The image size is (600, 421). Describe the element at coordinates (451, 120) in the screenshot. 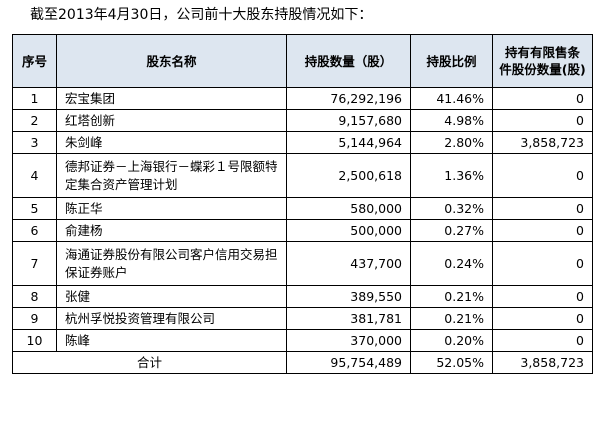

I see `row-ratio: 4.98%` at that location.